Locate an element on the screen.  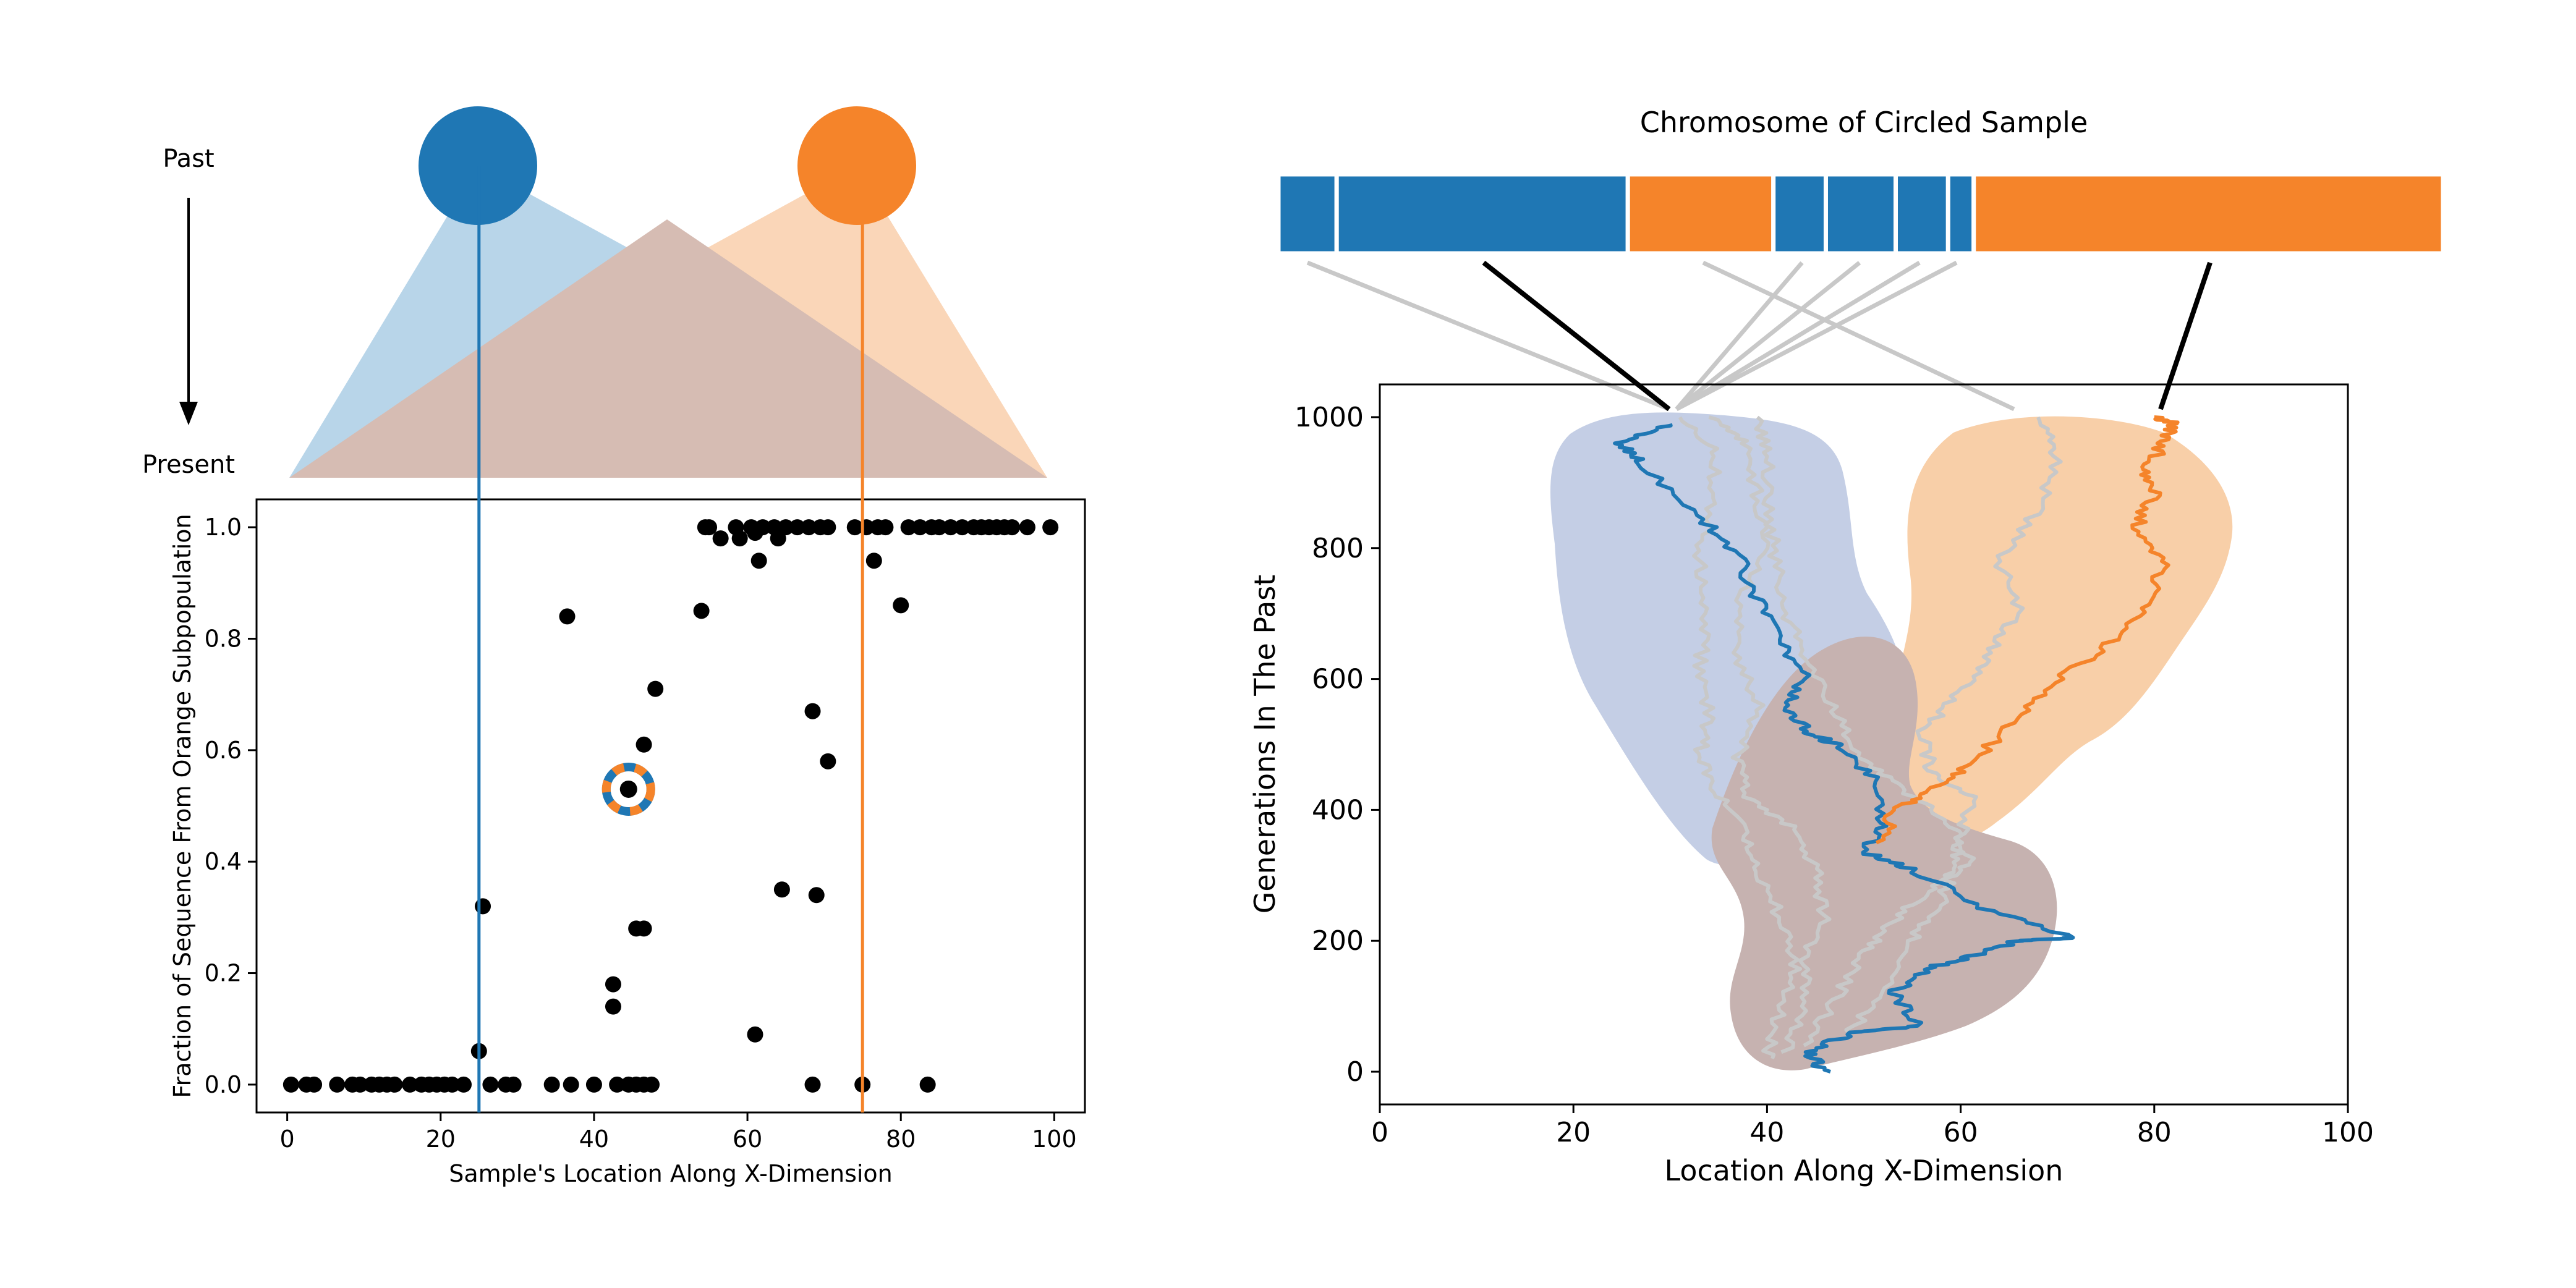
highlight-point is located at coordinates (628, 789).